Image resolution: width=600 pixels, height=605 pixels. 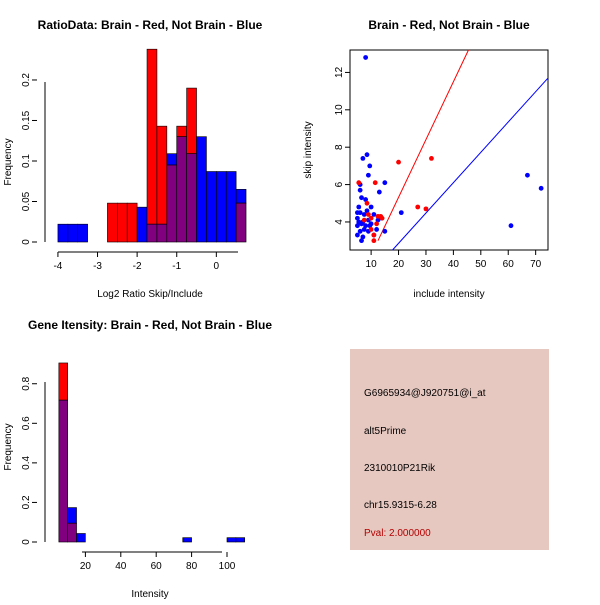 What do you see at coordinates (63, 471) in the screenshot?
I see `intensity-overlap-bar` at bounding box center [63, 471].